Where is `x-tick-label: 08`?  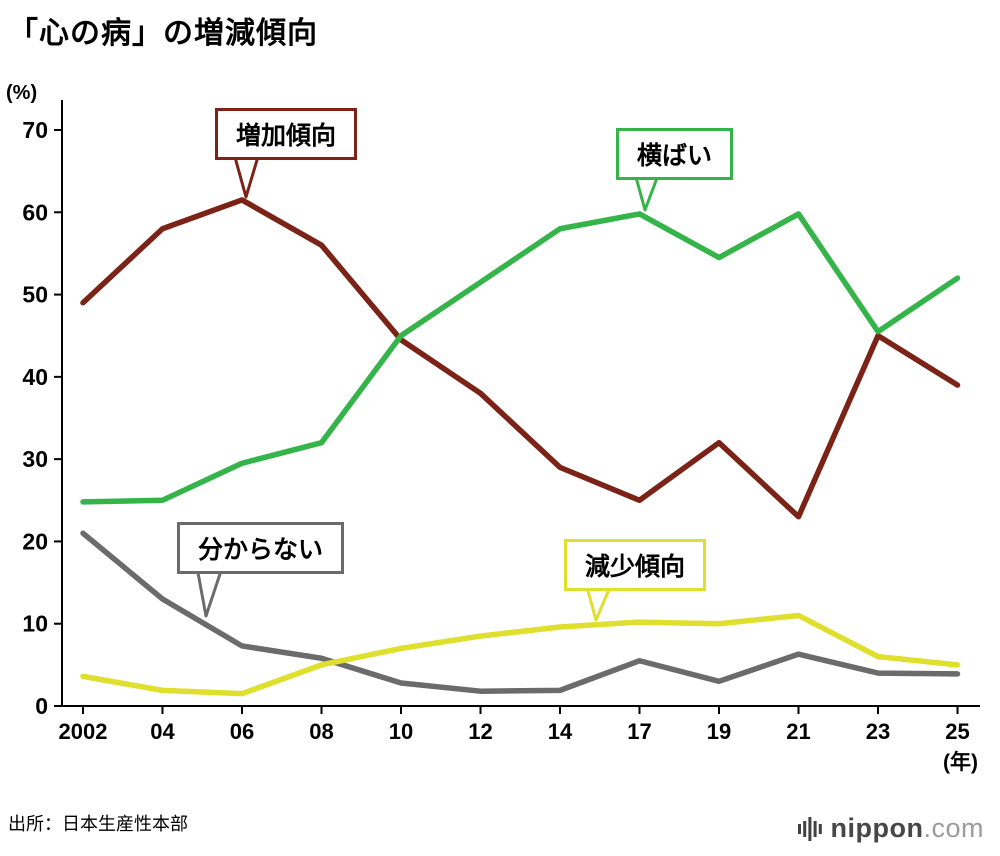
x-tick-label: 08 is located at coordinates (321, 731).